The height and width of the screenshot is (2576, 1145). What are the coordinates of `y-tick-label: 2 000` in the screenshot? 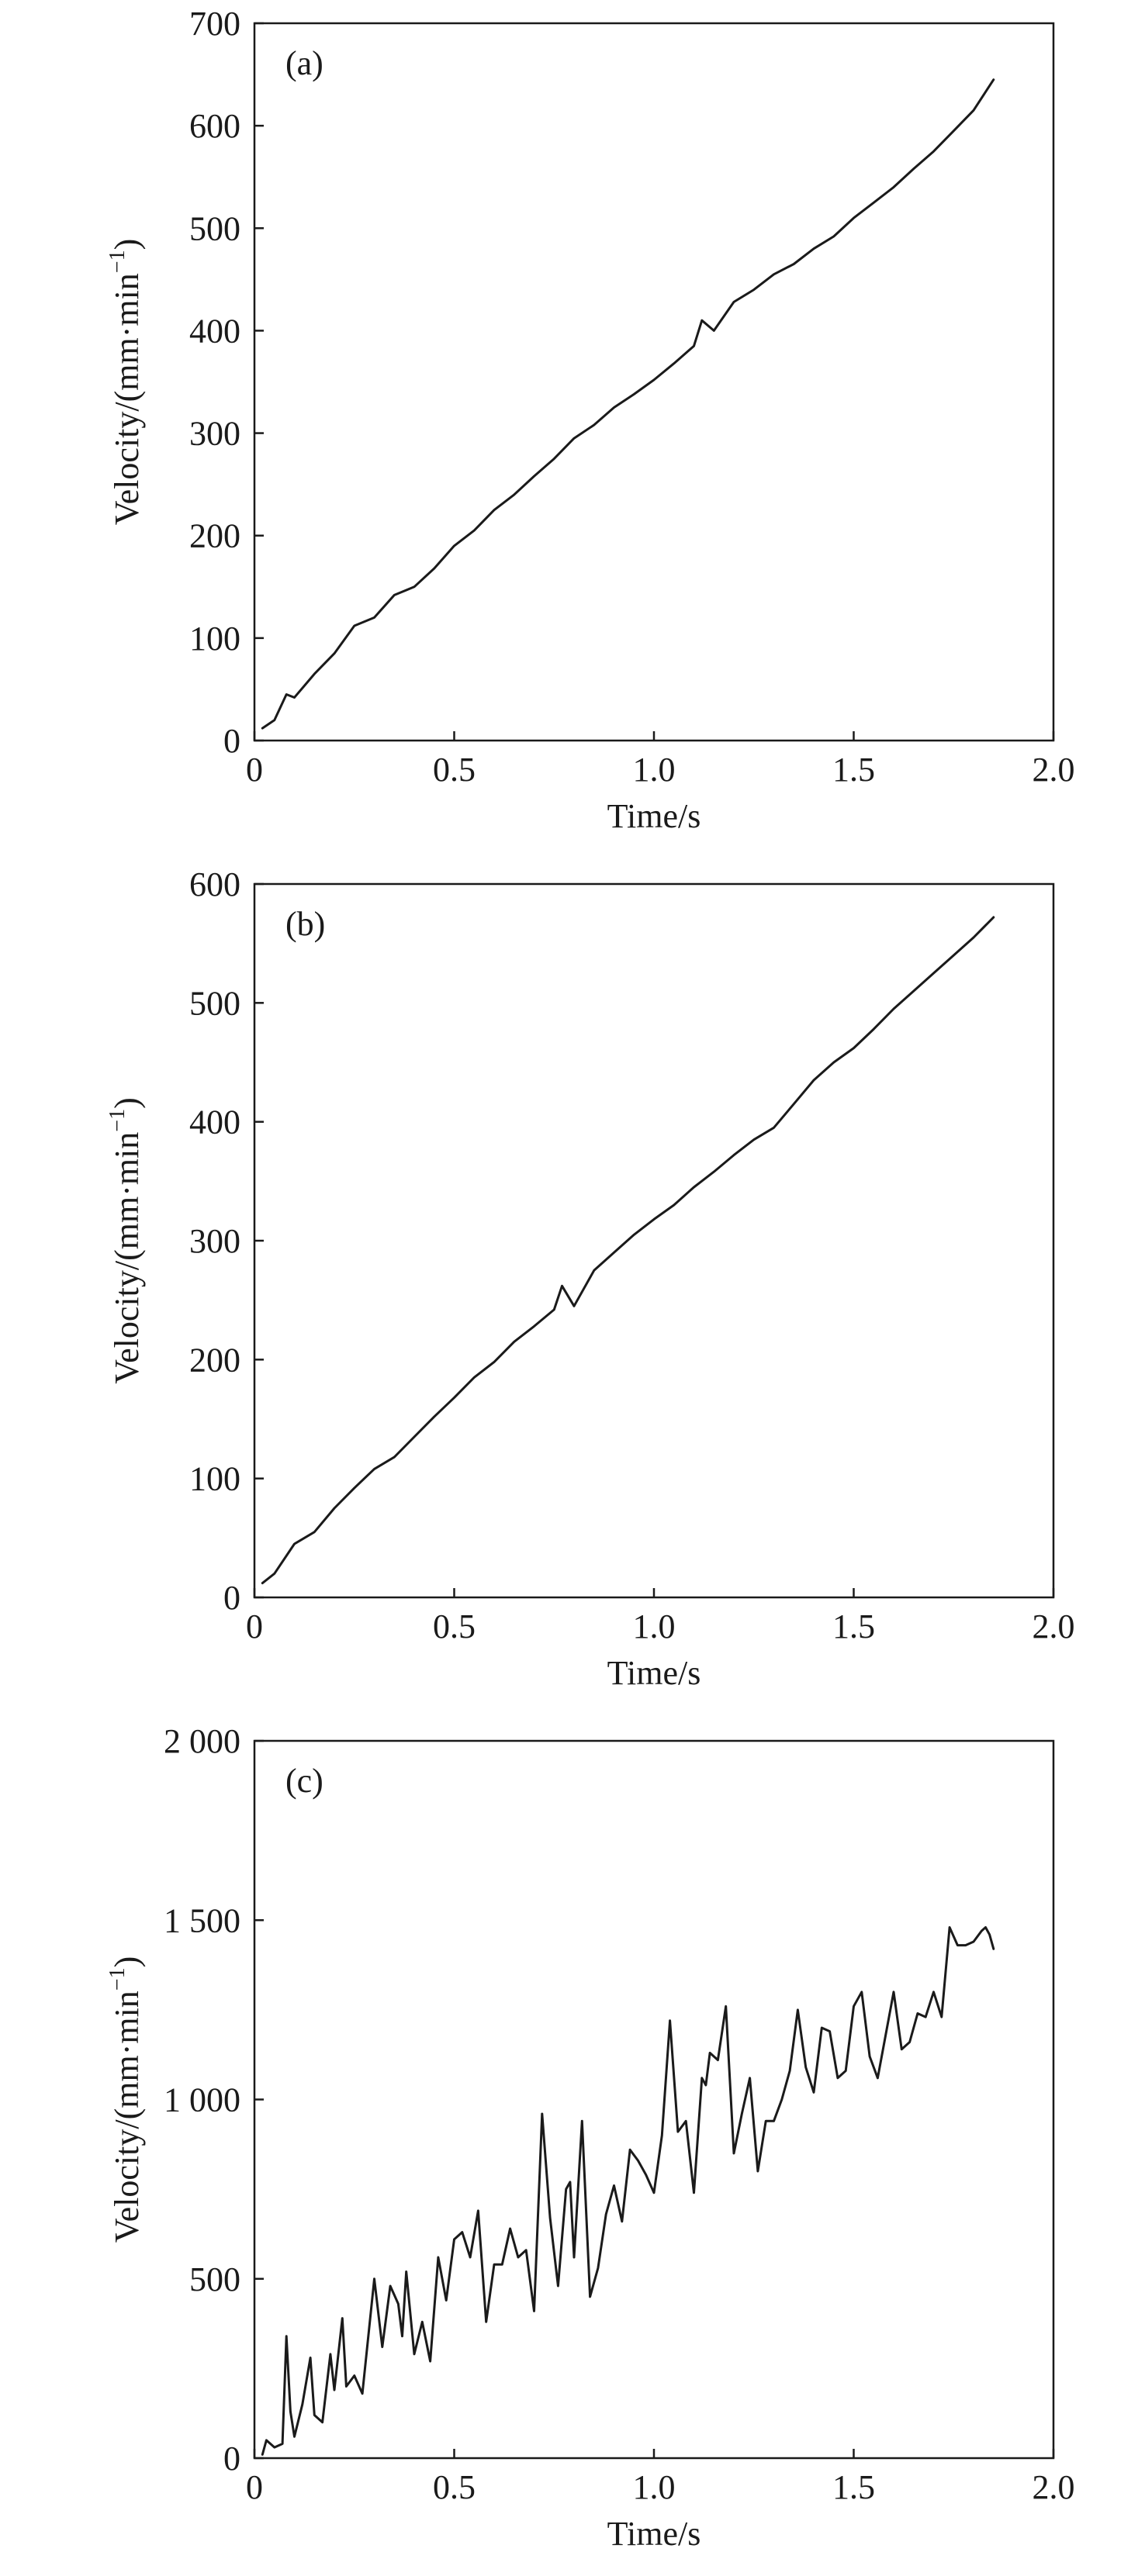 It's located at (202, 1741).